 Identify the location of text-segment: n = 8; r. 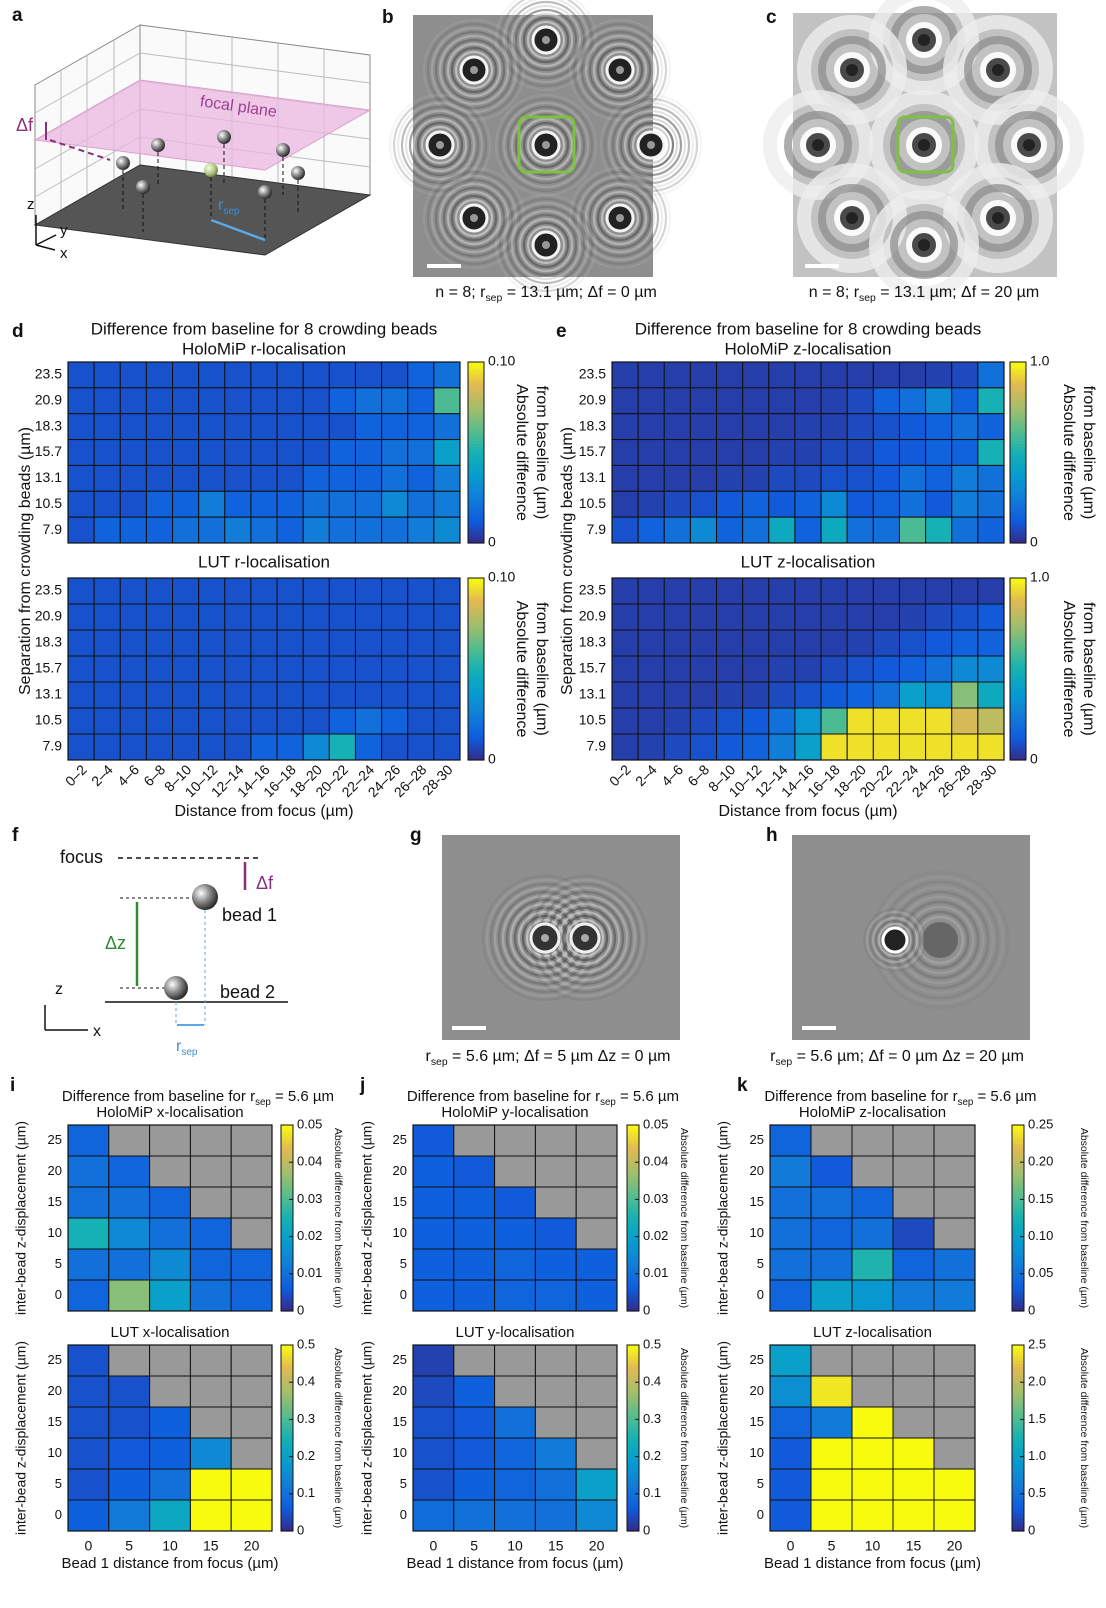
(460, 292).